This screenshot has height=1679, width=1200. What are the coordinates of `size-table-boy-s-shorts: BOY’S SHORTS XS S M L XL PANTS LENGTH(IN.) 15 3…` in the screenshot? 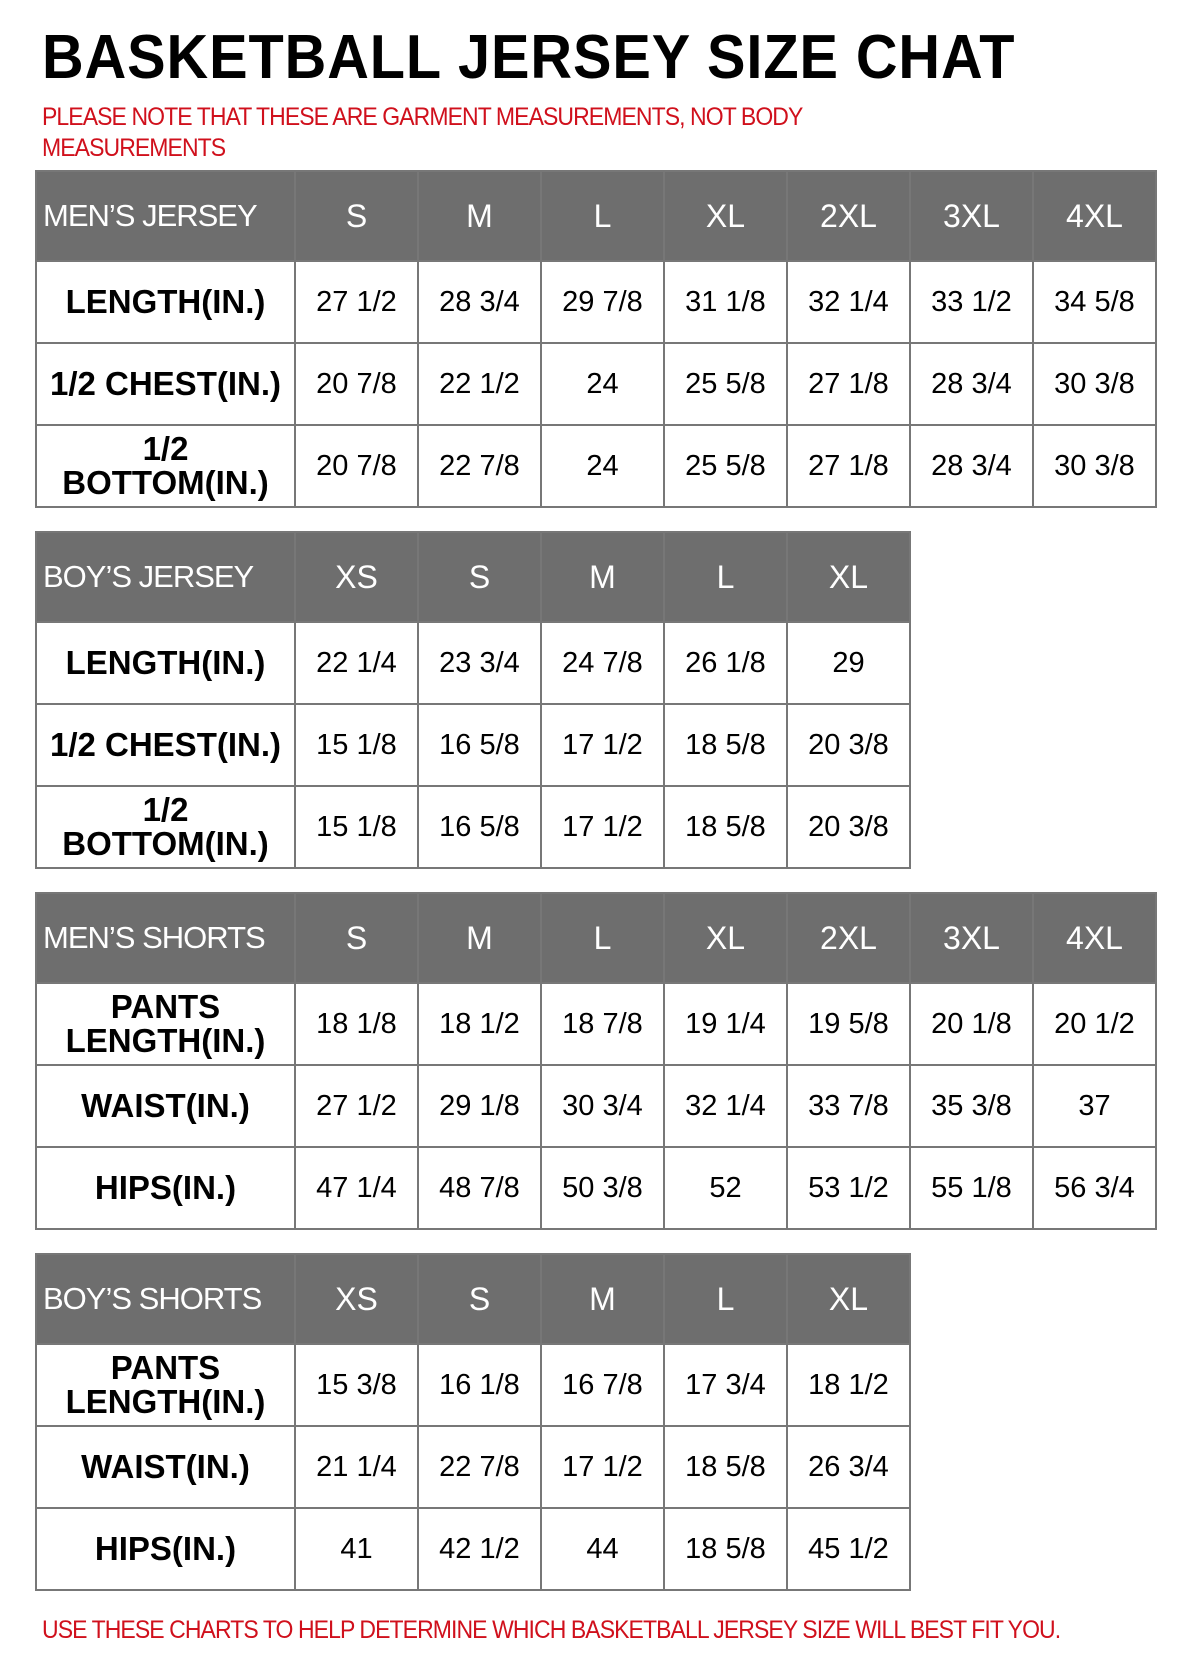 It's located at (473, 1422).